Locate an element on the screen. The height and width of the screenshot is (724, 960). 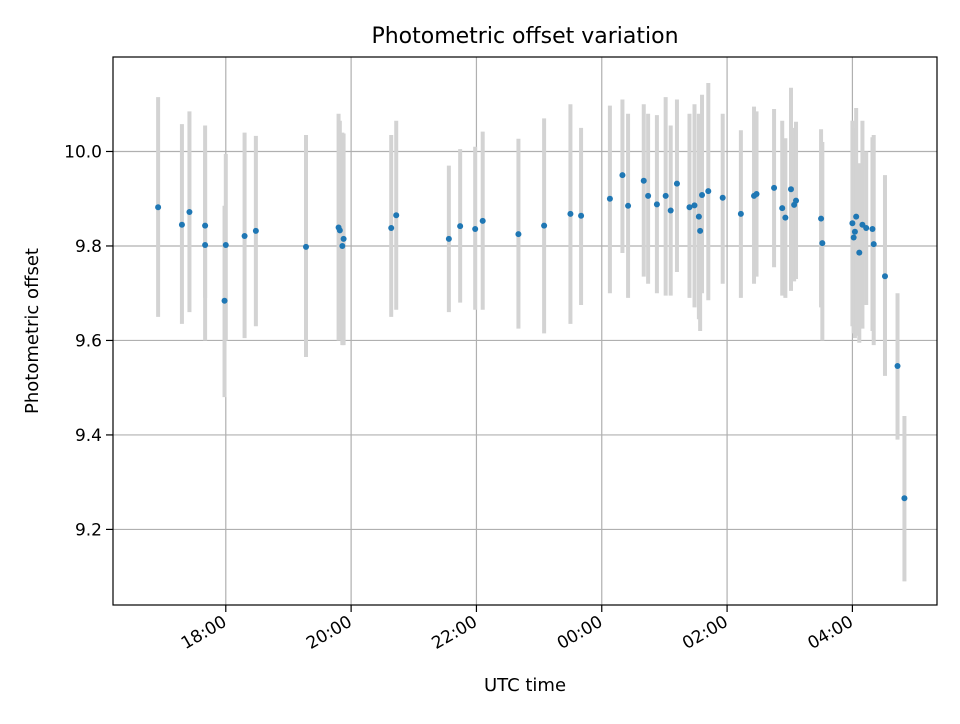
y-tick-label: 10.0 is located at coordinates (83, 152).